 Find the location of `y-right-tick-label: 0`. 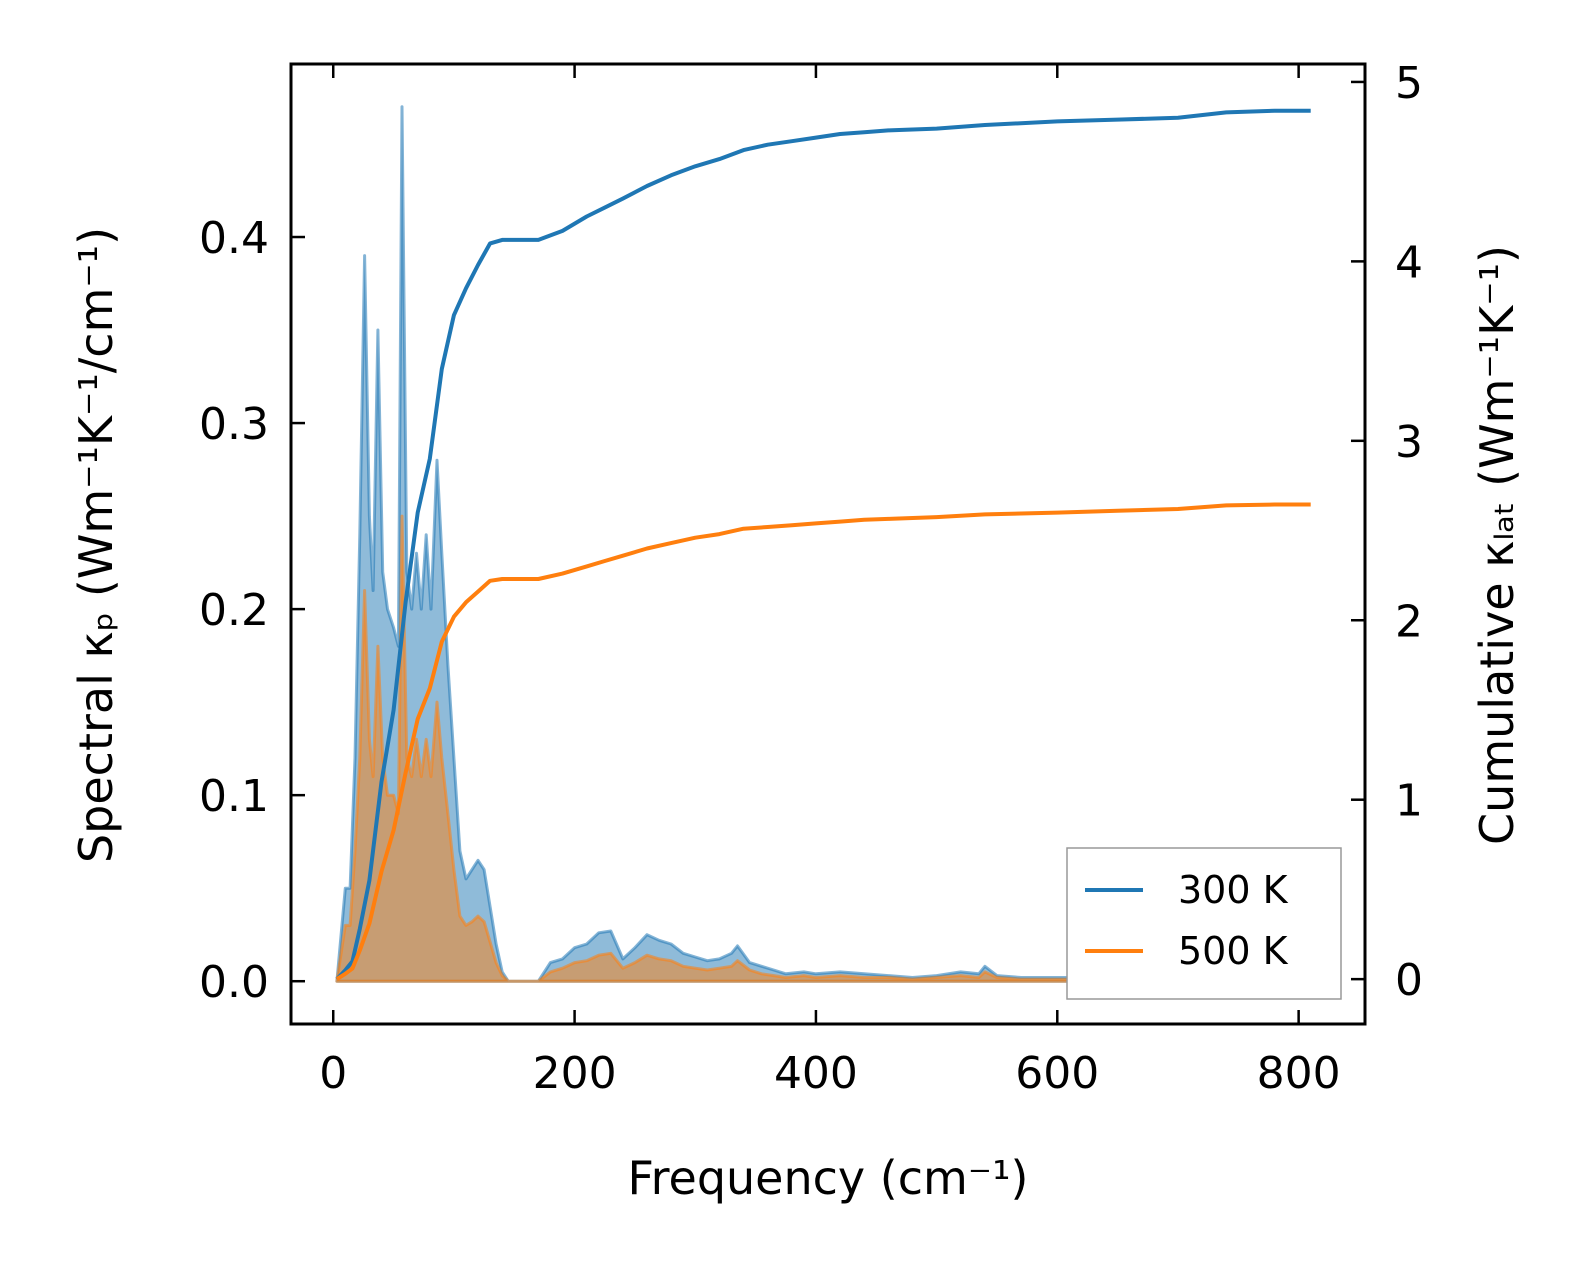

y-right-tick-label: 0 is located at coordinates (1409, 980).